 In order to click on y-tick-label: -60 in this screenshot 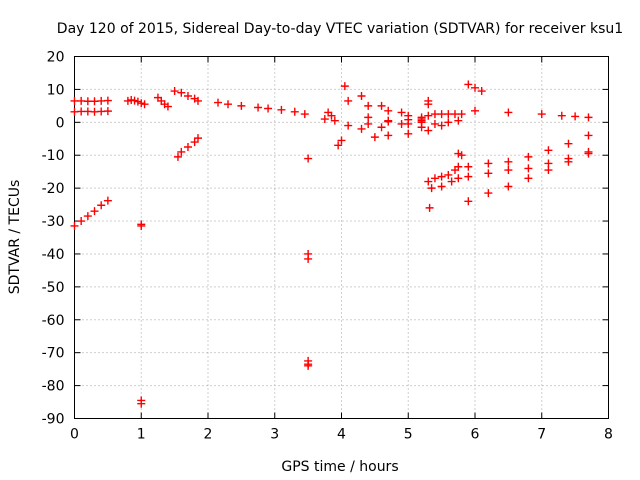, I will do `click(53, 321)`.